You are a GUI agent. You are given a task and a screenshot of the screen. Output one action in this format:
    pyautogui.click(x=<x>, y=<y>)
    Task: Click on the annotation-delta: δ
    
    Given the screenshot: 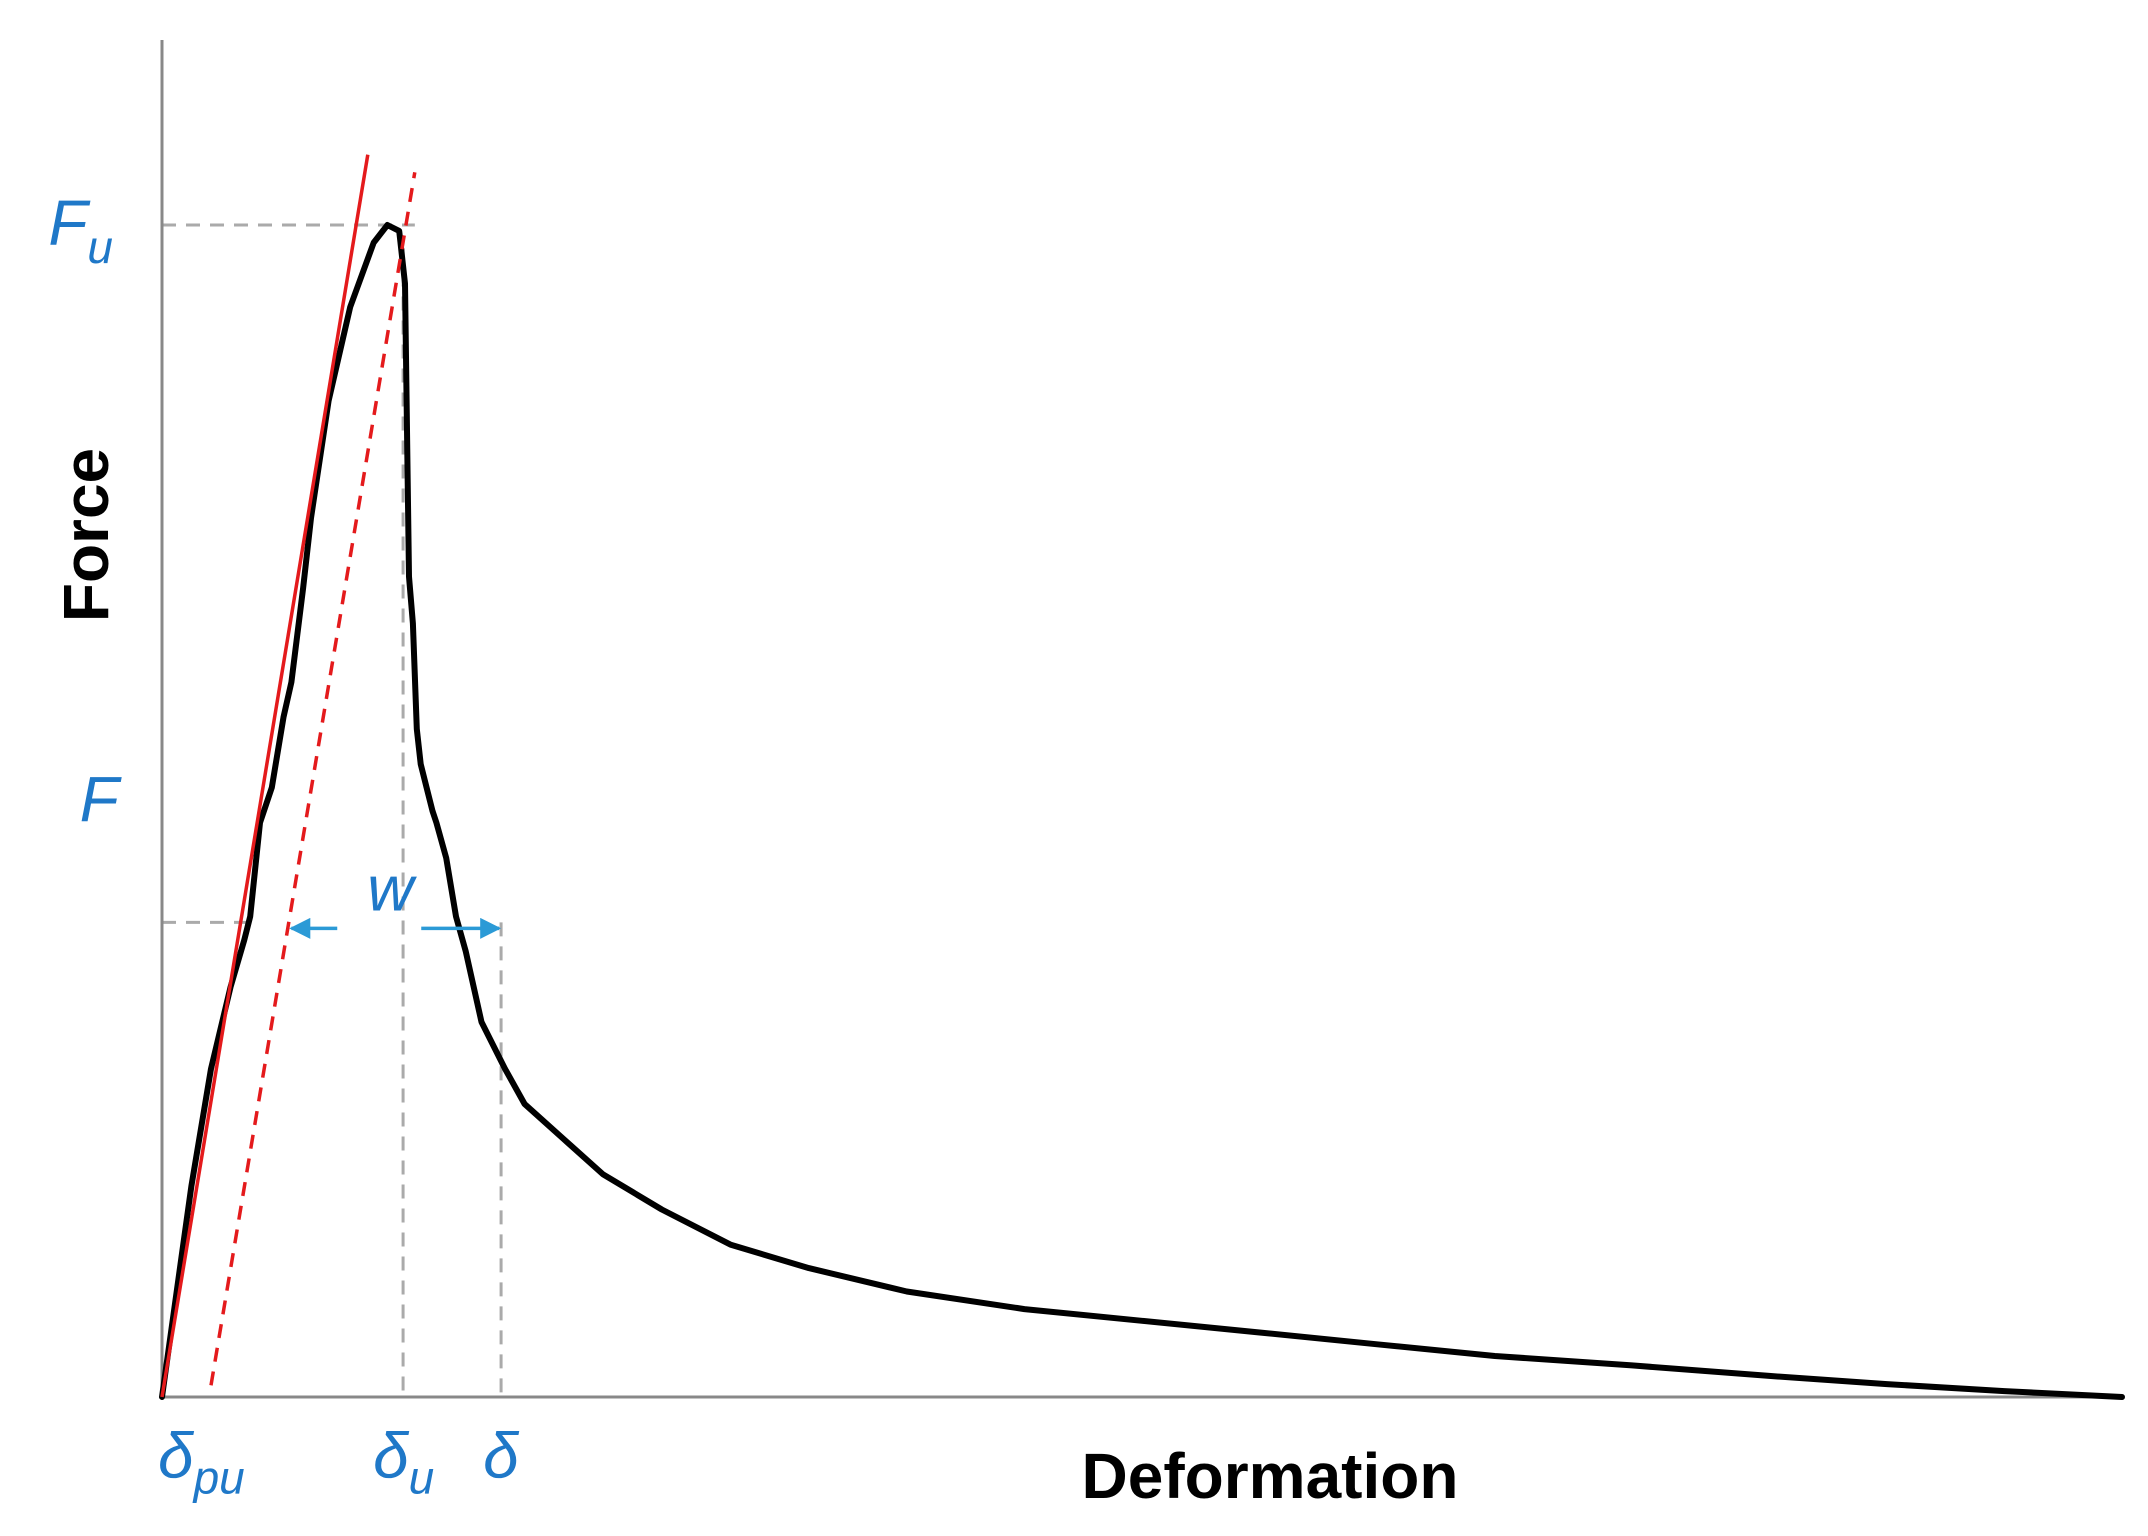 What is the action you would take?
    pyautogui.click(x=501, y=1456)
    